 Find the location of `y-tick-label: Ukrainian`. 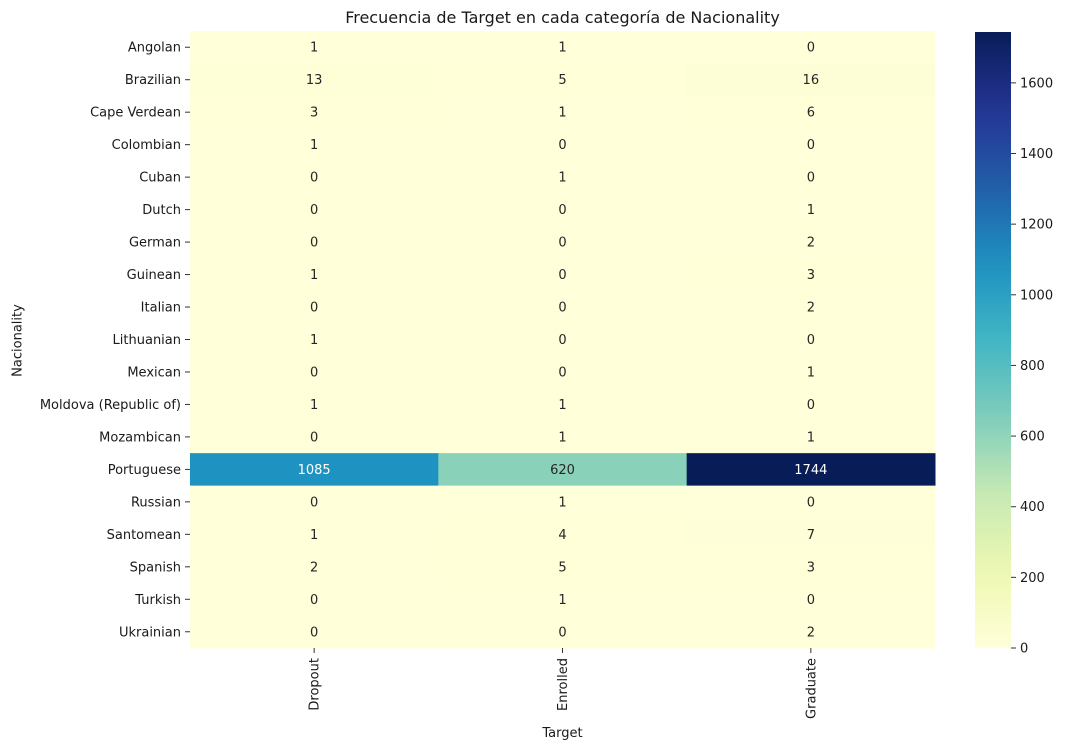

y-tick-label: Ukrainian is located at coordinates (150, 632).